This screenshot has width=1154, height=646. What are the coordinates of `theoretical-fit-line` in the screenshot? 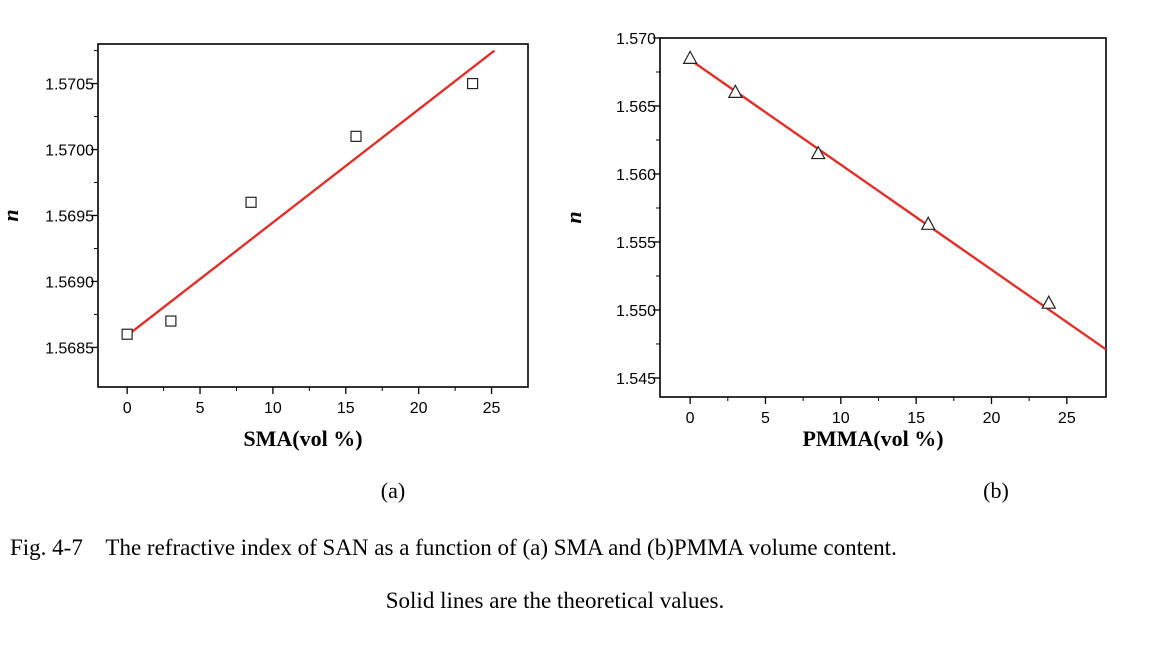 It's located at (311, 193).